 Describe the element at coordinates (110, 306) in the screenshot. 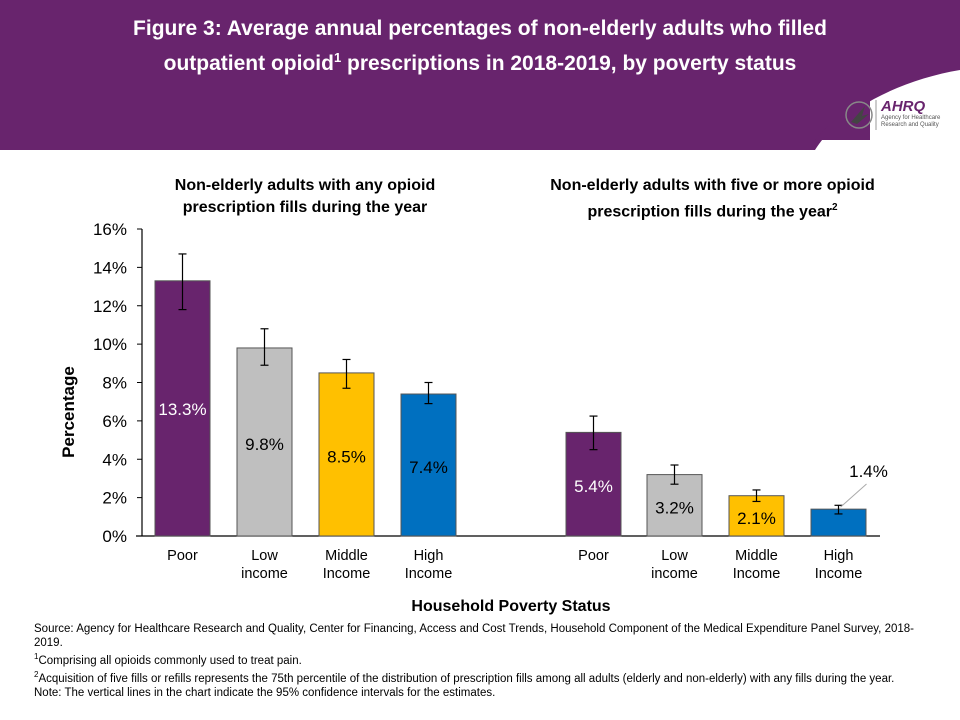

I see `y-tick-label: 12%` at that location.